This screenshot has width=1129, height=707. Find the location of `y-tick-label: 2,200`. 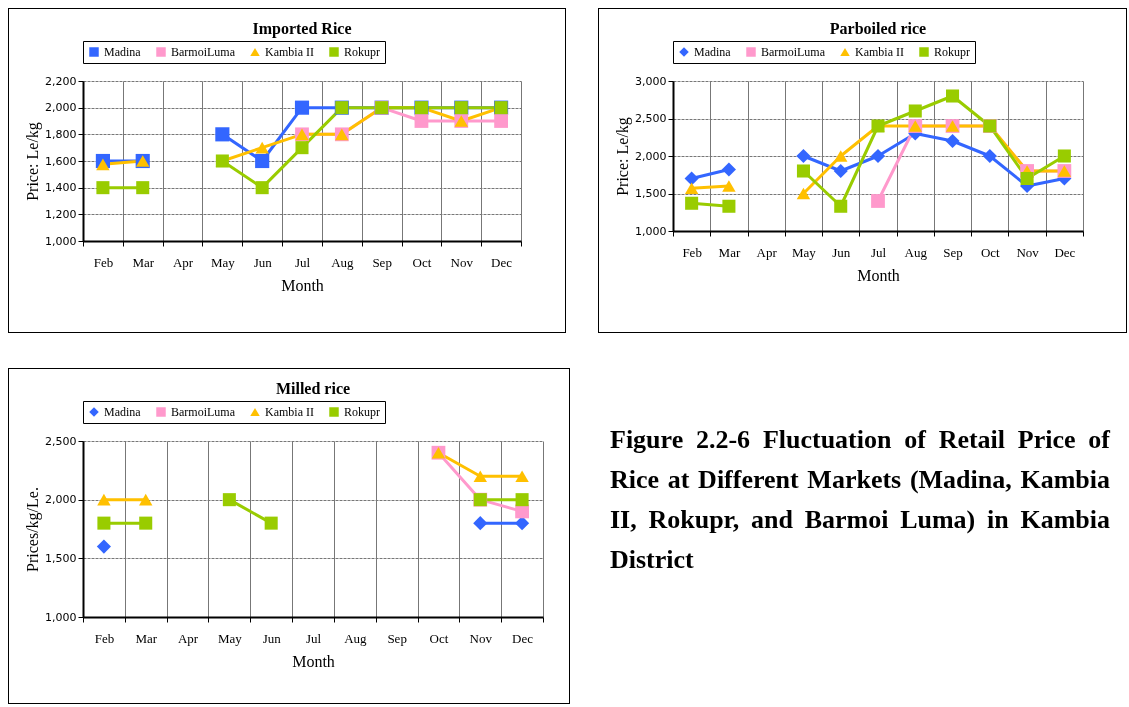

y-tick-label: 2,200 is located at coordinates (61, 81).